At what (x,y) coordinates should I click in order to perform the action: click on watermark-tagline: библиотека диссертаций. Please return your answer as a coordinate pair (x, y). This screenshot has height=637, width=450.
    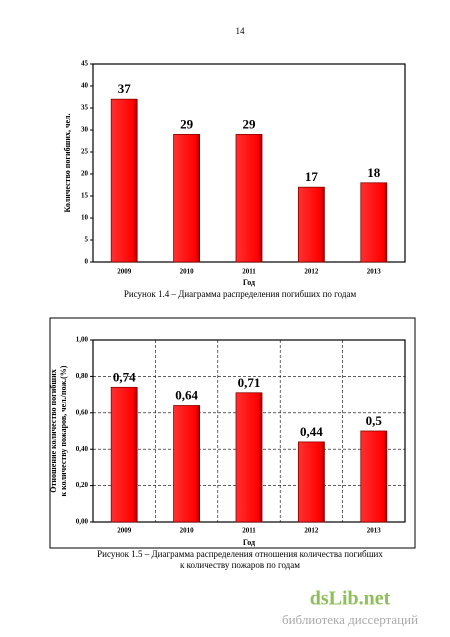
    Looking at the image, I should click on (350, 619).